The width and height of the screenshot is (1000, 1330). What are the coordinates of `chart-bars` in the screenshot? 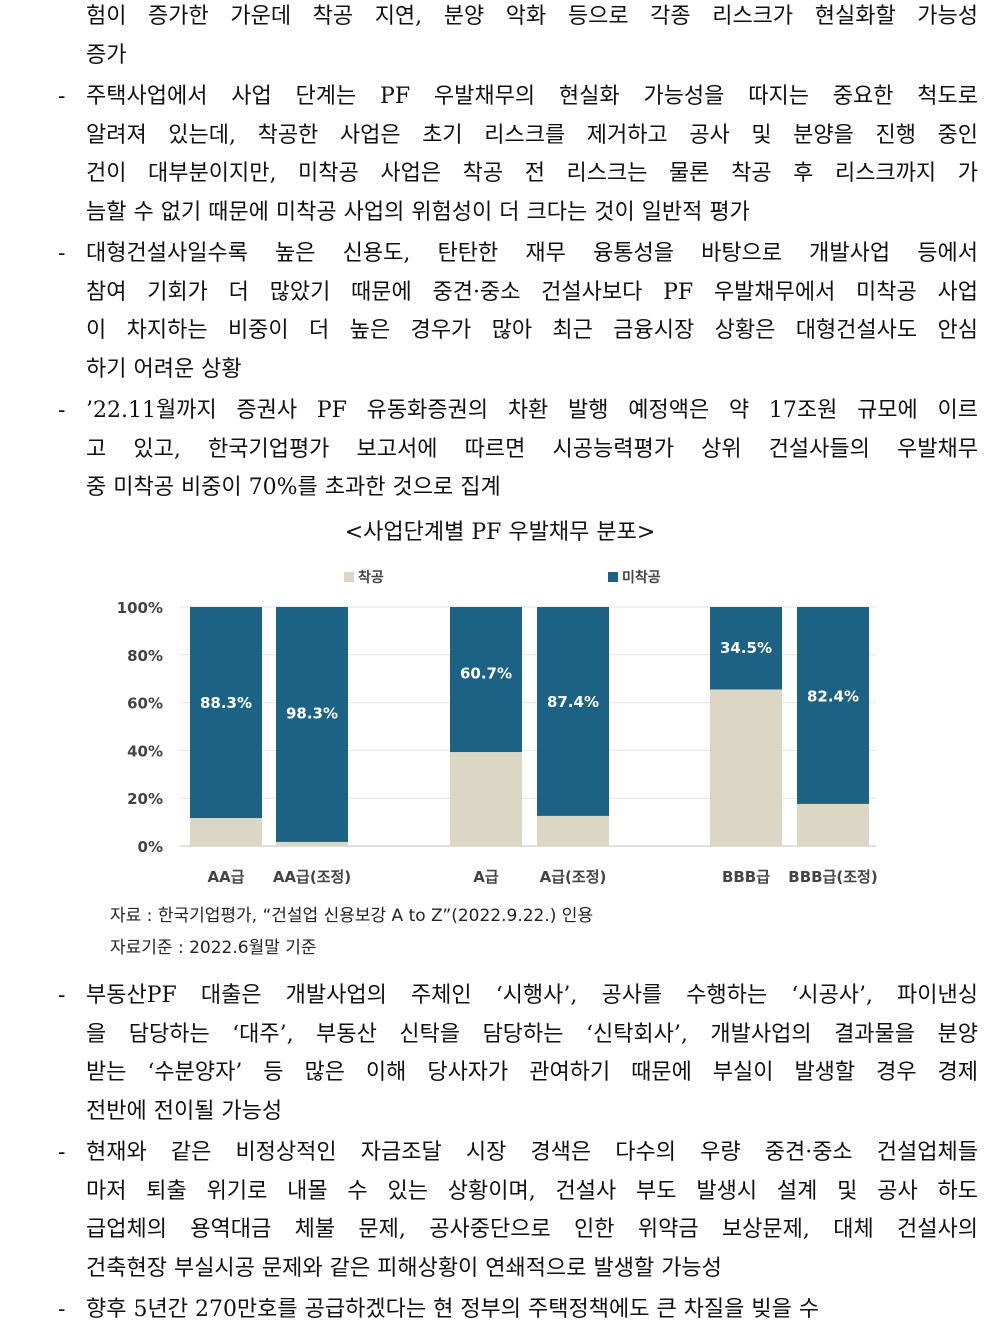 It's located at (529, 726).